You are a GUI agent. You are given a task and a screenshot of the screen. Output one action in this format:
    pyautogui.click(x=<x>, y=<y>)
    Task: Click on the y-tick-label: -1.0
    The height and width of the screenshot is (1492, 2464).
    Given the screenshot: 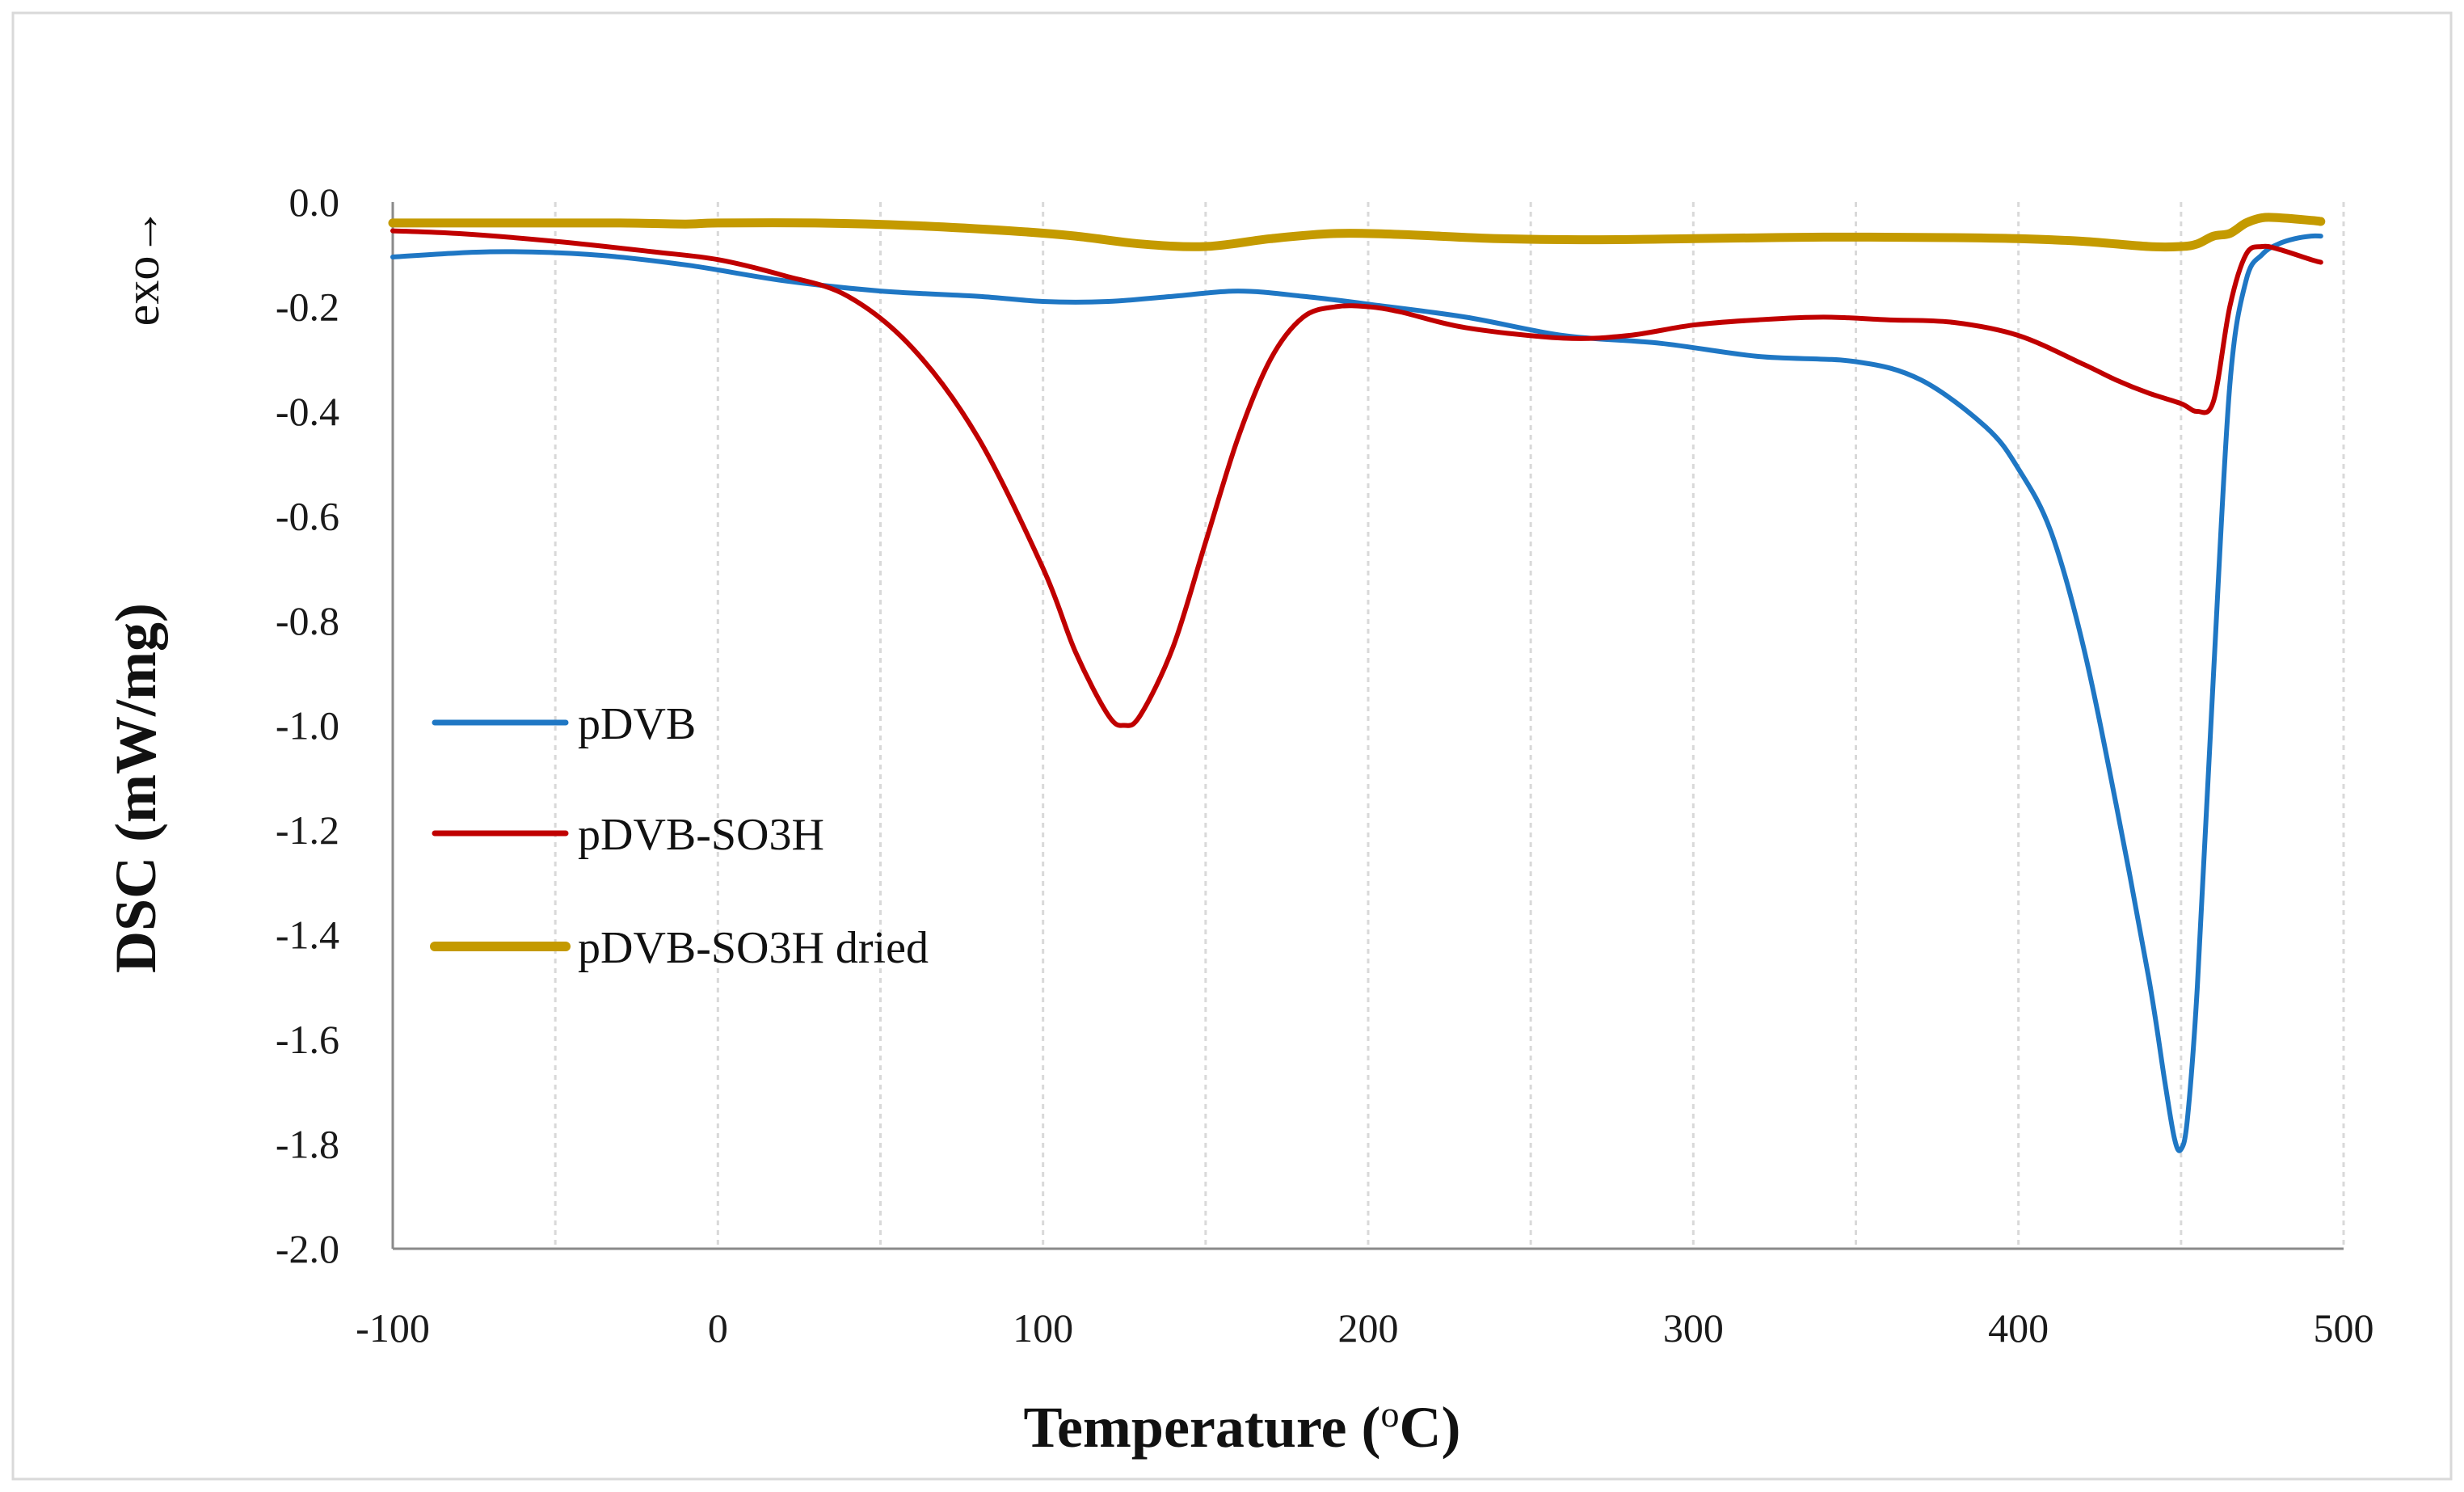 What is the action you would take?
    pyautogui.click(x=307, y=725)
    